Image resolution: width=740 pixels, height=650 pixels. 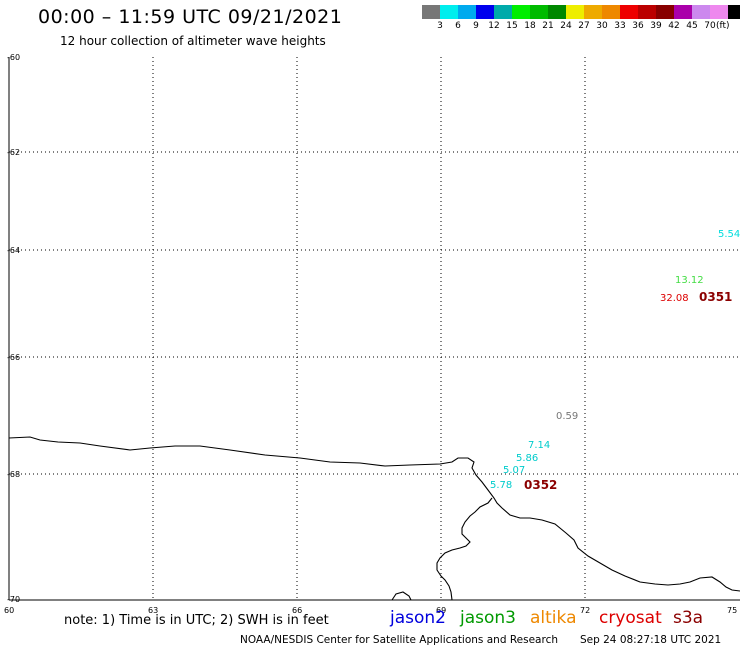 I want to click on page-title: 00:00 – 11:59 UTC 09/21/2021, so click(x=190, y=17).